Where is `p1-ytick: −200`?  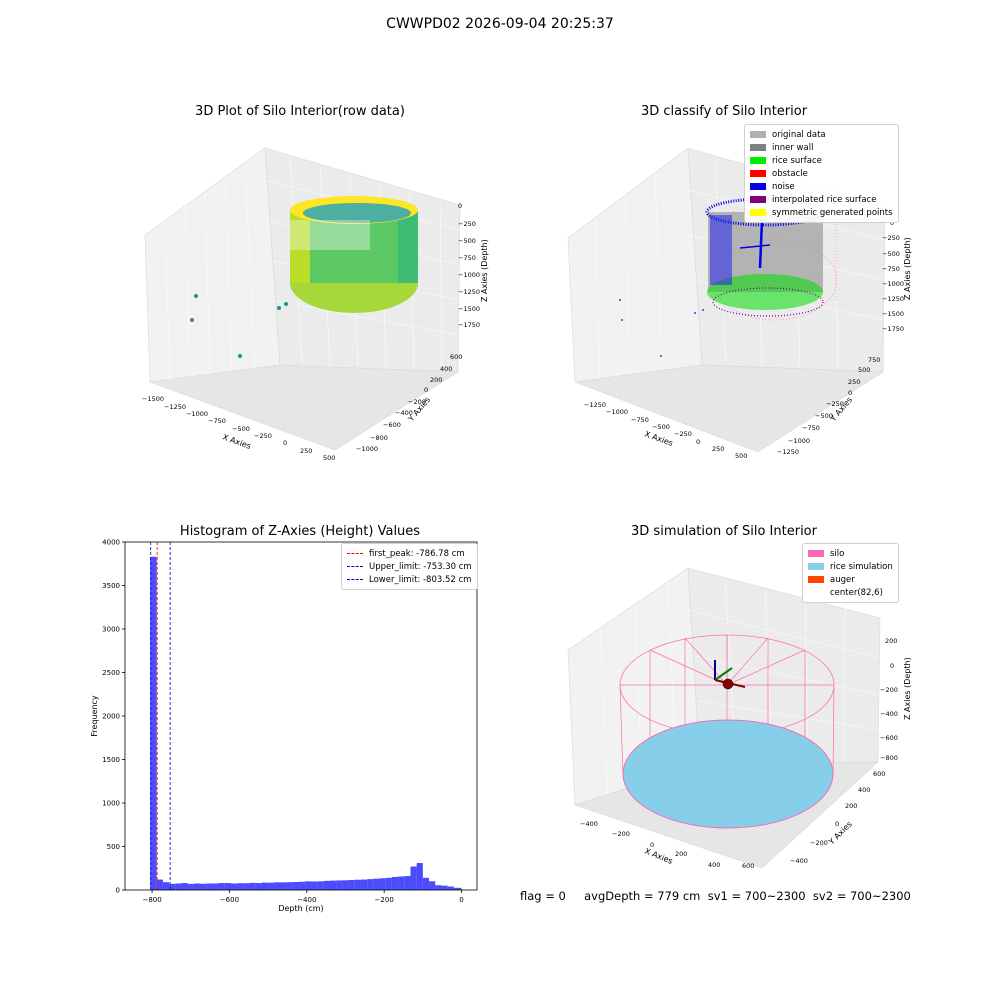
p1-ytick: −200 is located at coordinates (417, 402).